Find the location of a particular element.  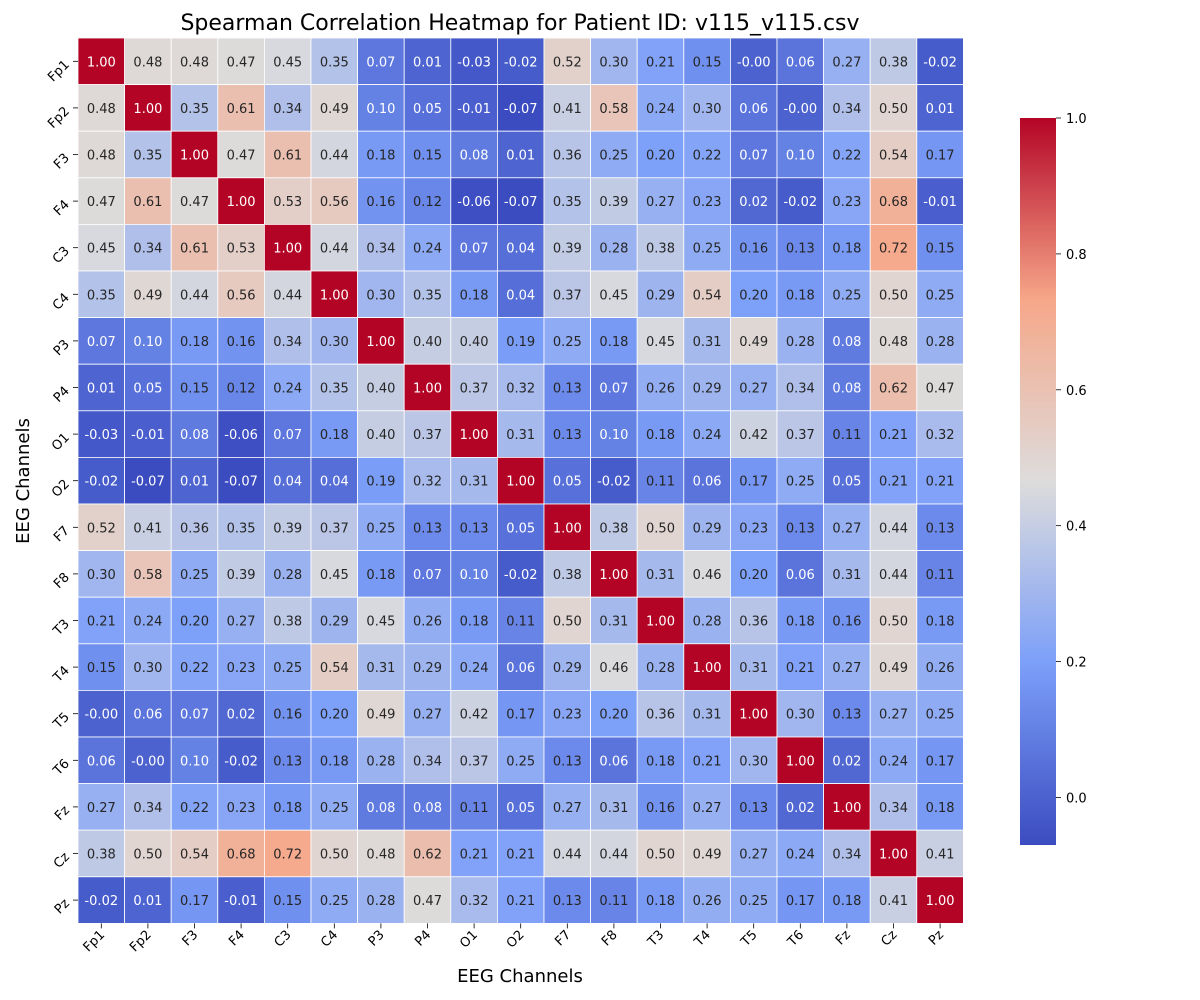

heatmap-cell-C3-C4 is located at coordinates (334, 247).